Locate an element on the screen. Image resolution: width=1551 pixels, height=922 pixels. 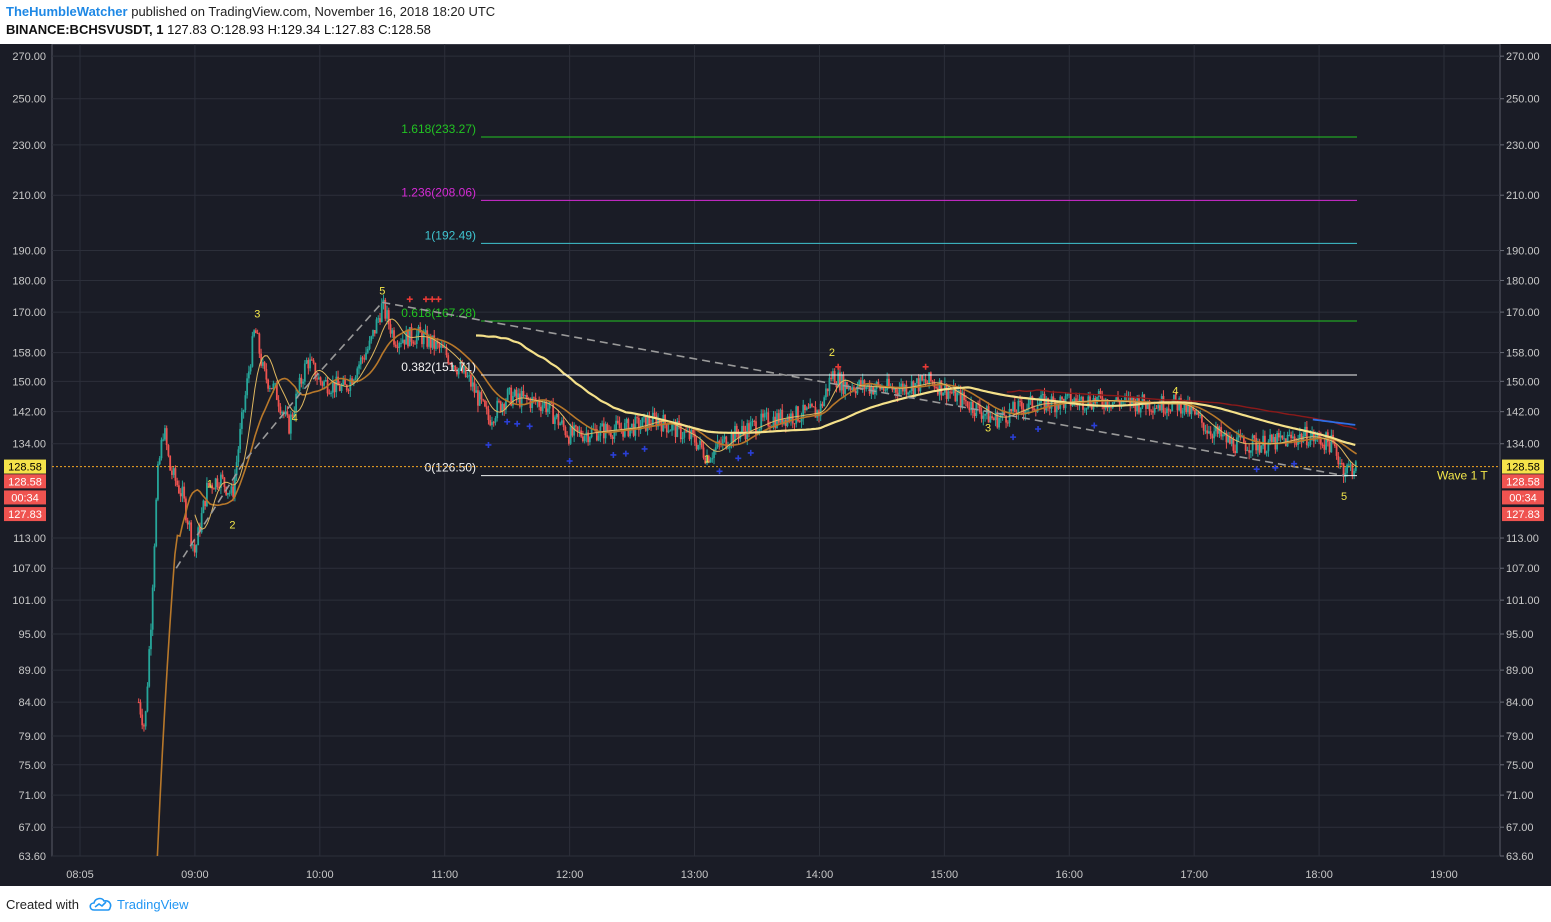
tradingview-link: TradingView is located at coordinates (153, 904).